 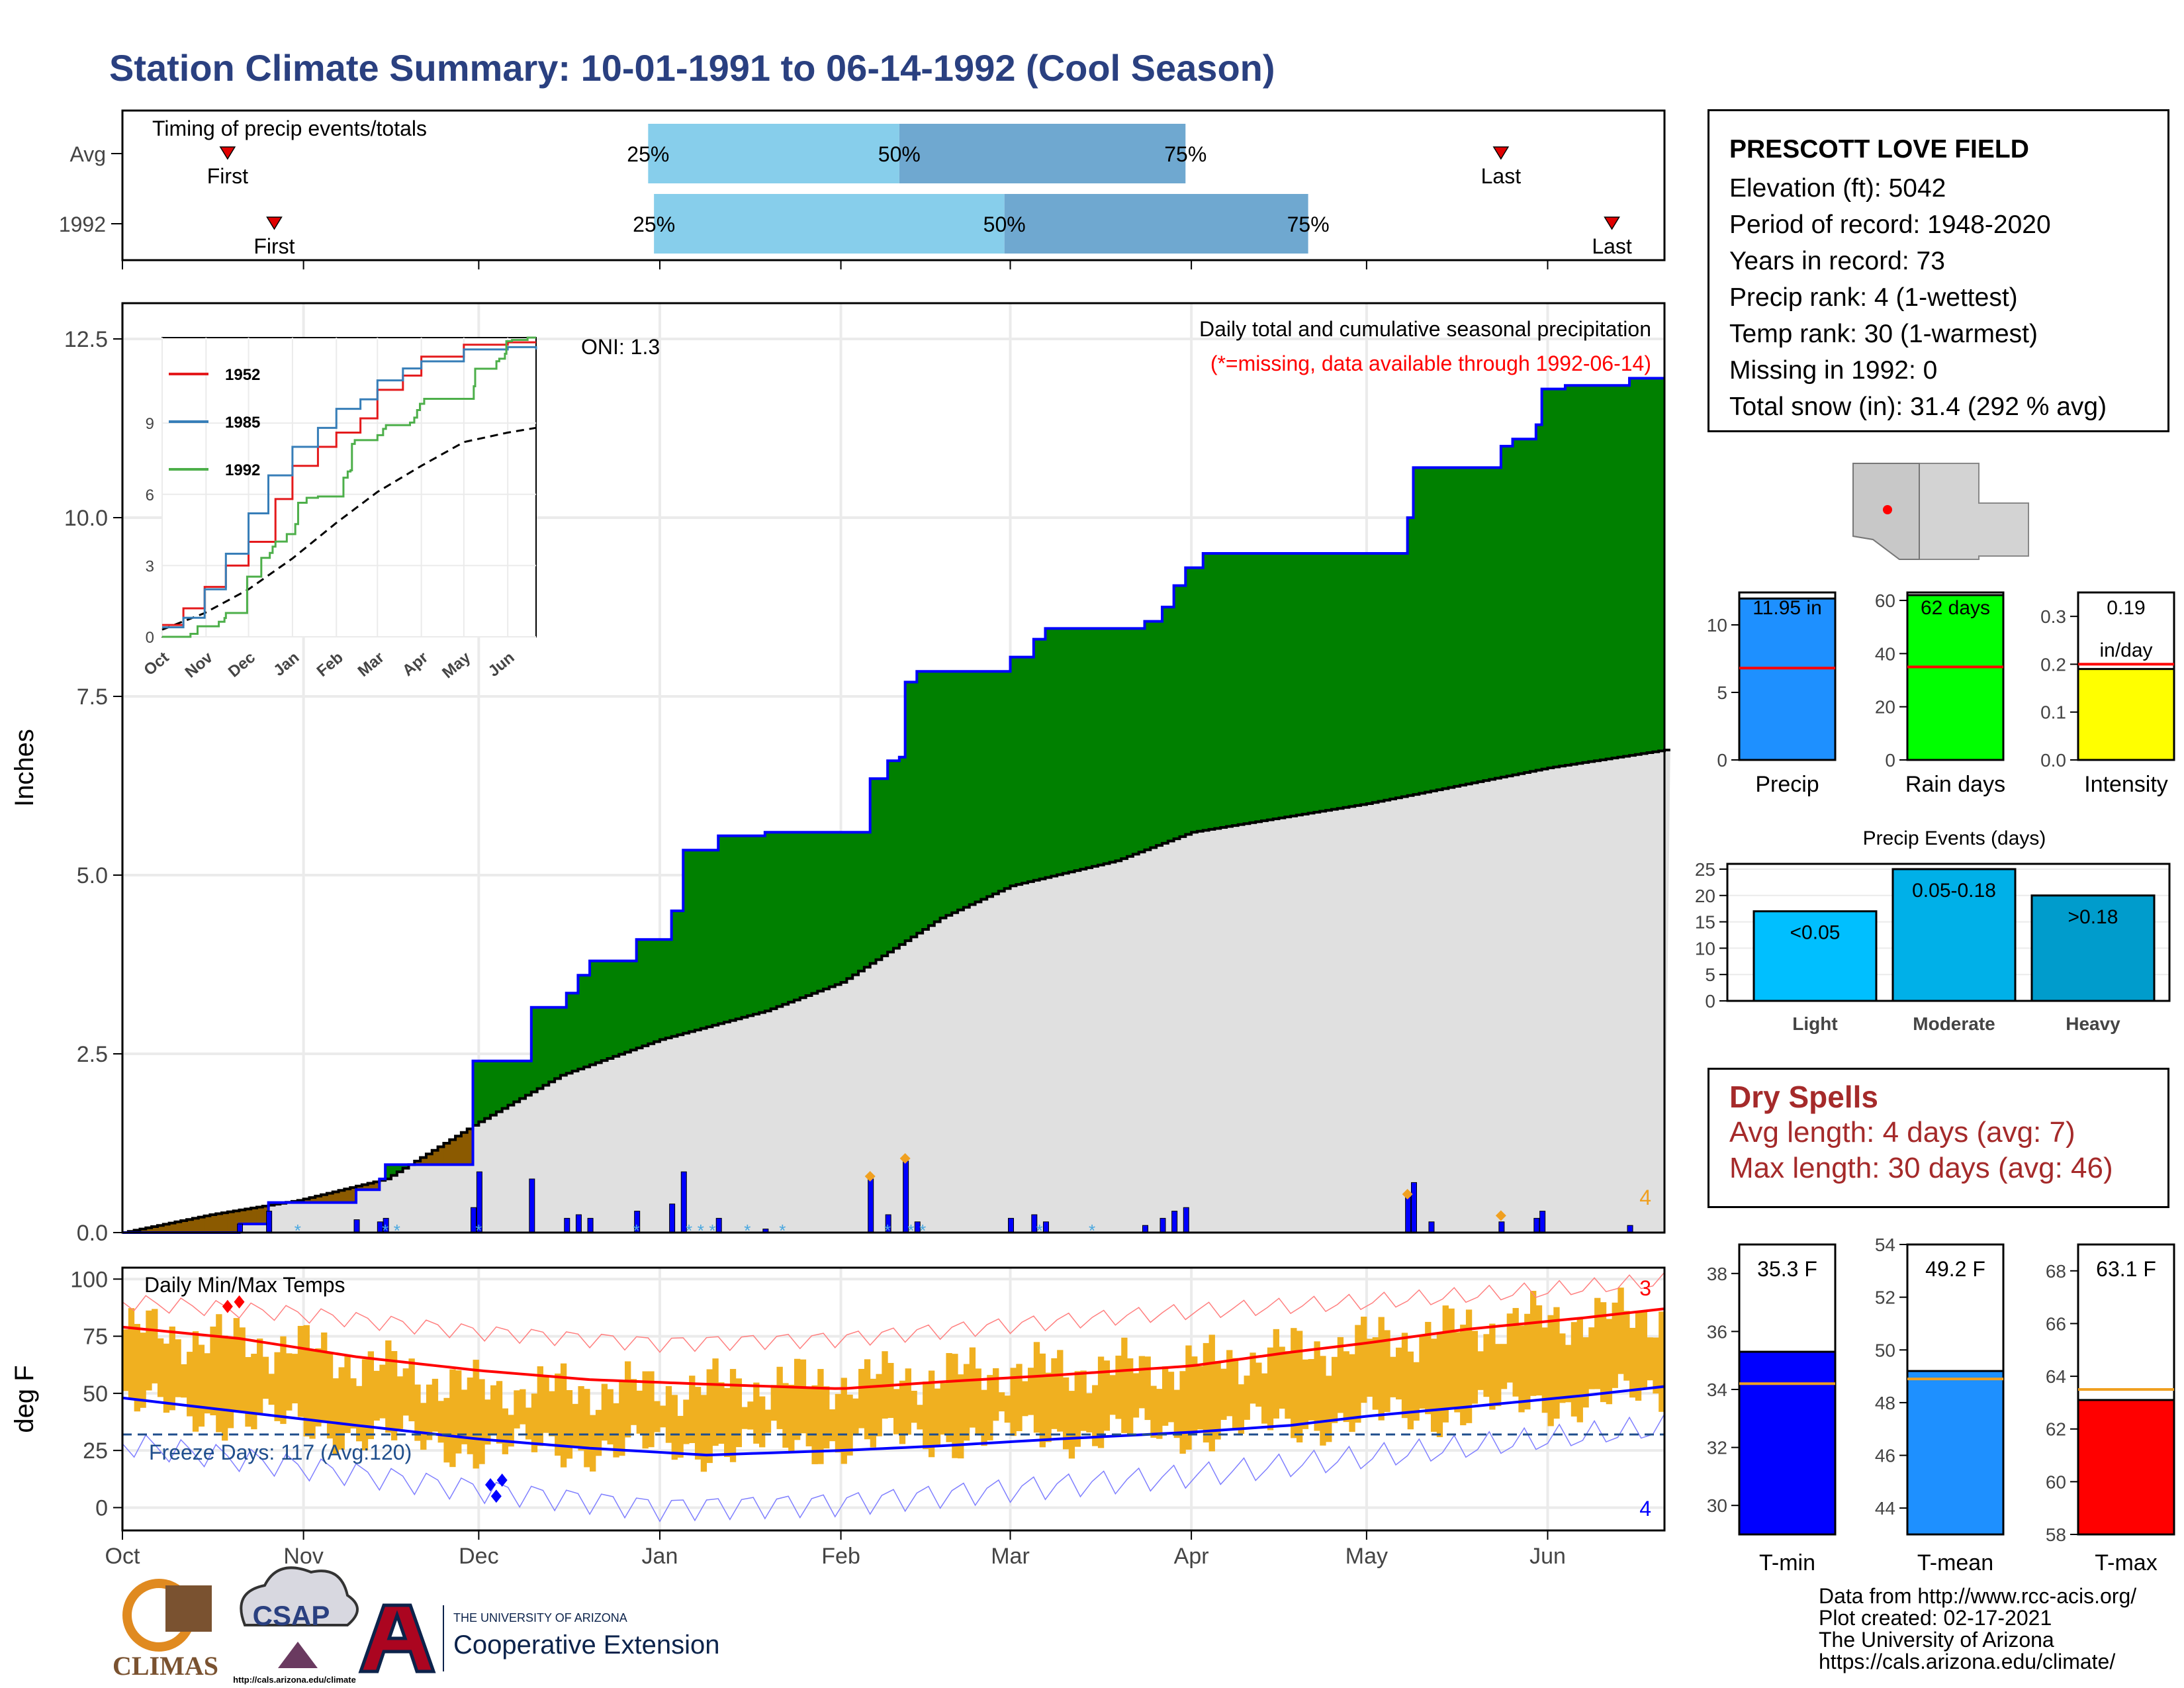 I want to click on summary-t-max-y-tick: 58, so click(x=2056, y=1534).